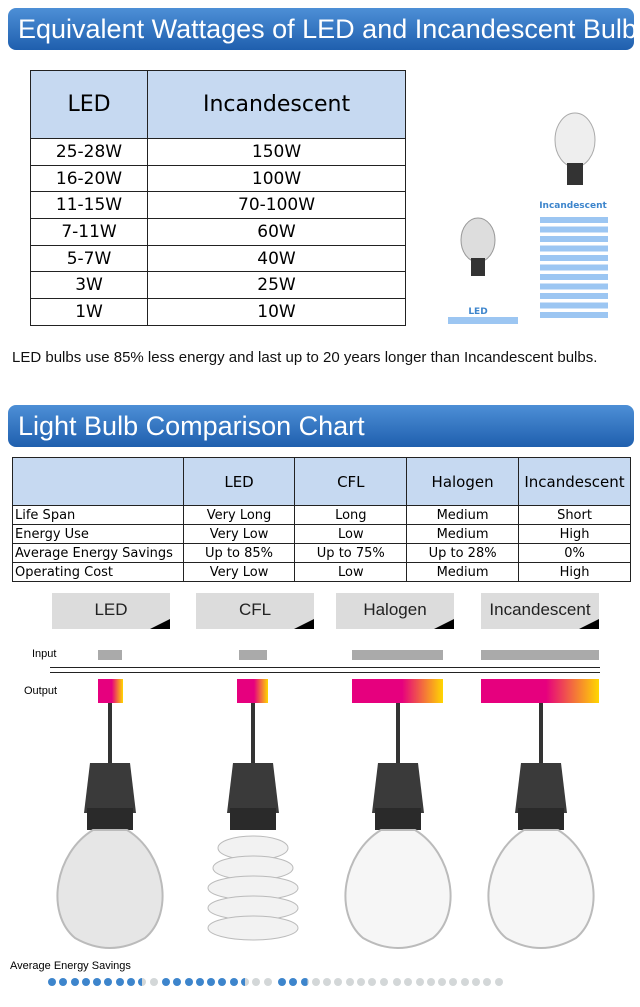  What do you see at coordinates (98, 553) in the screenshot?
I see `table-cell: Average Energy Savings` at bounding box center [98, 553].